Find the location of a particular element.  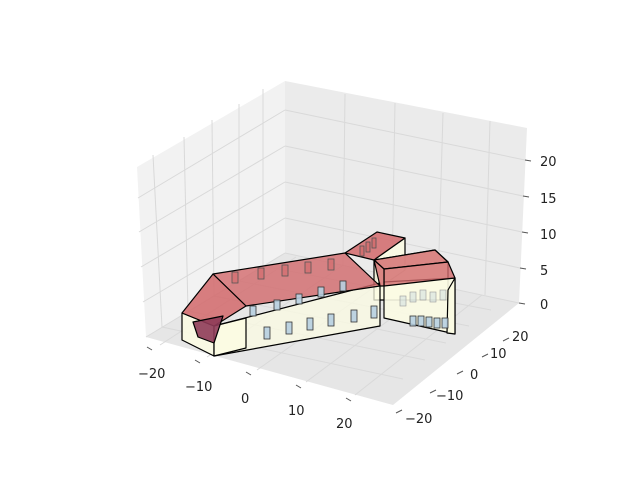

y-tick-label: 20 is located at coordinates (520, 337).